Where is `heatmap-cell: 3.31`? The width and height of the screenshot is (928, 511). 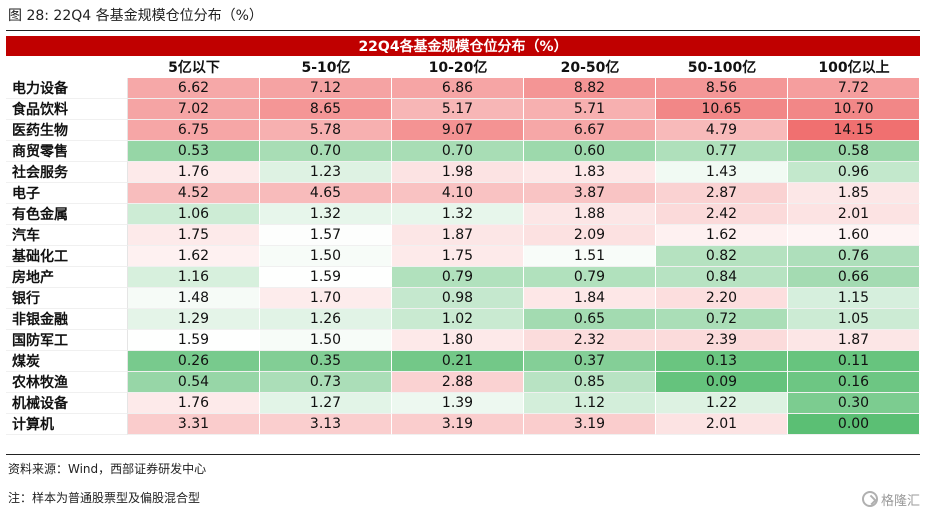 heatmap-cell: 3.31 is located at coordinates (194, 424).